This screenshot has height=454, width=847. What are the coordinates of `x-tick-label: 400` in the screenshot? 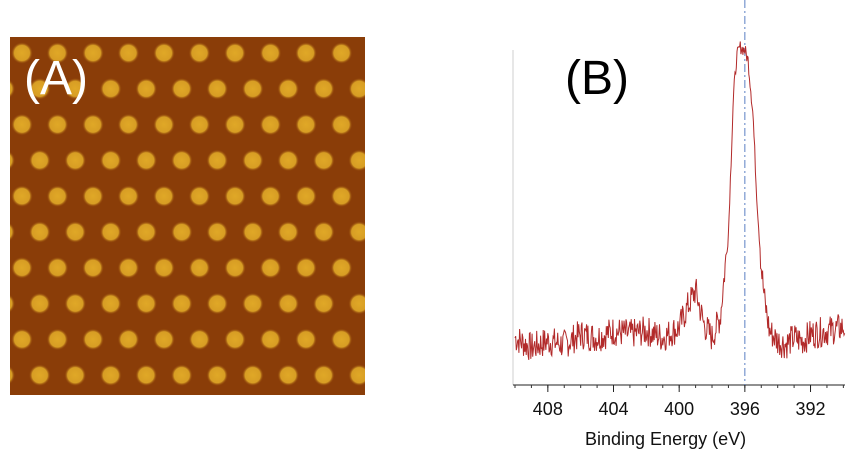 It's located at (679, 409).